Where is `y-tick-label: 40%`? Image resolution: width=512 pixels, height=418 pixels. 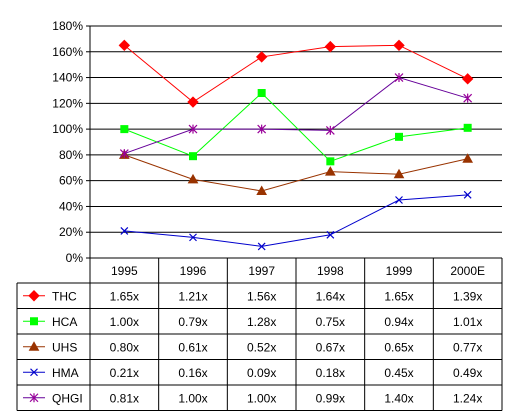
y-tick-label: 40% is located at coordinates (71, 206).